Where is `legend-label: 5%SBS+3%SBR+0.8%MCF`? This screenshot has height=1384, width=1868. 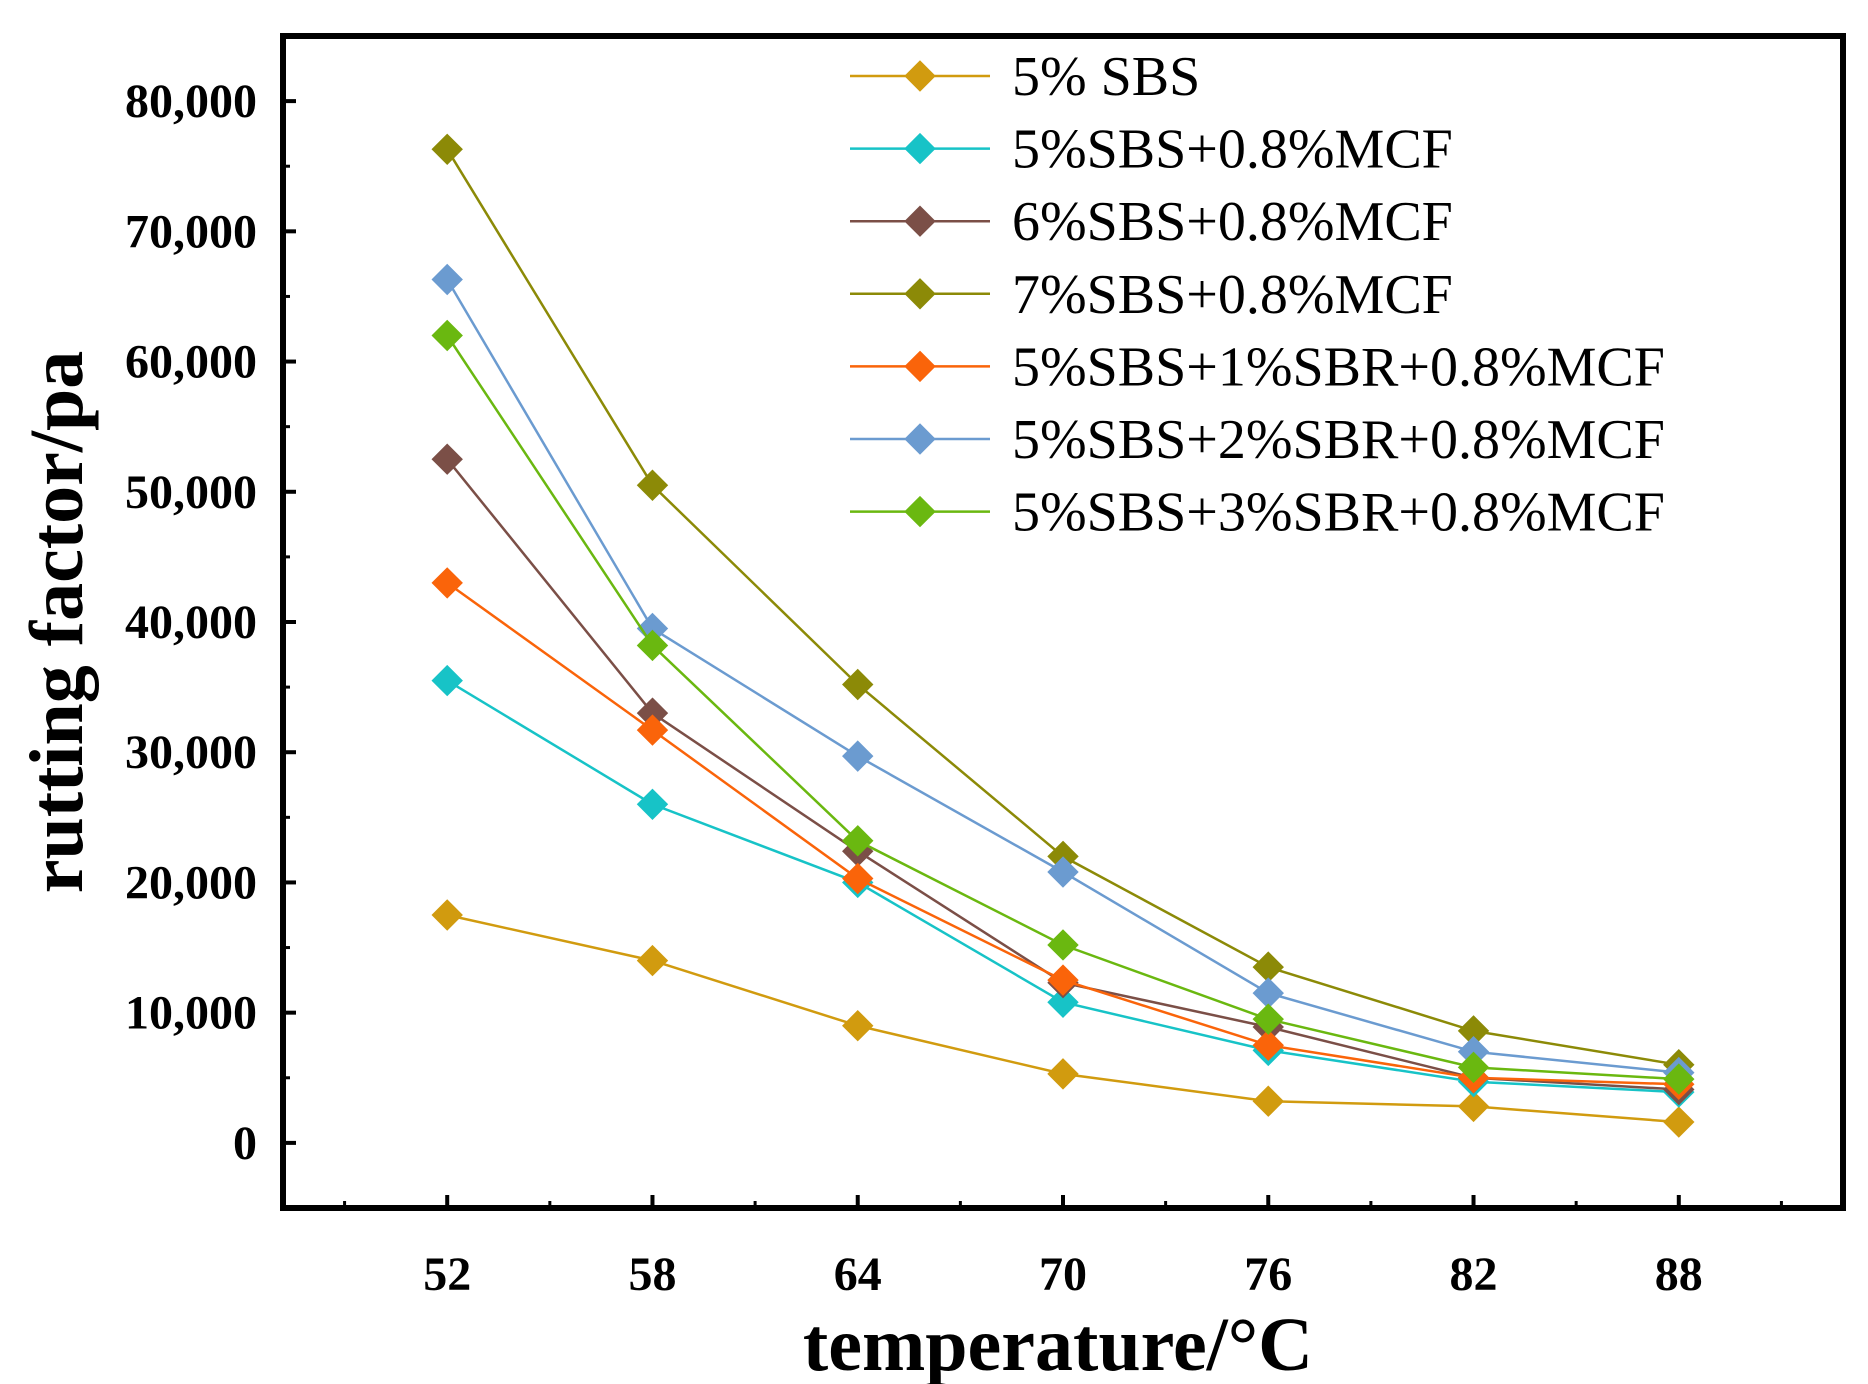 legend-label: 5%SBS+3%SBR+0.8%MCF is located at coordinates (1338, 513).